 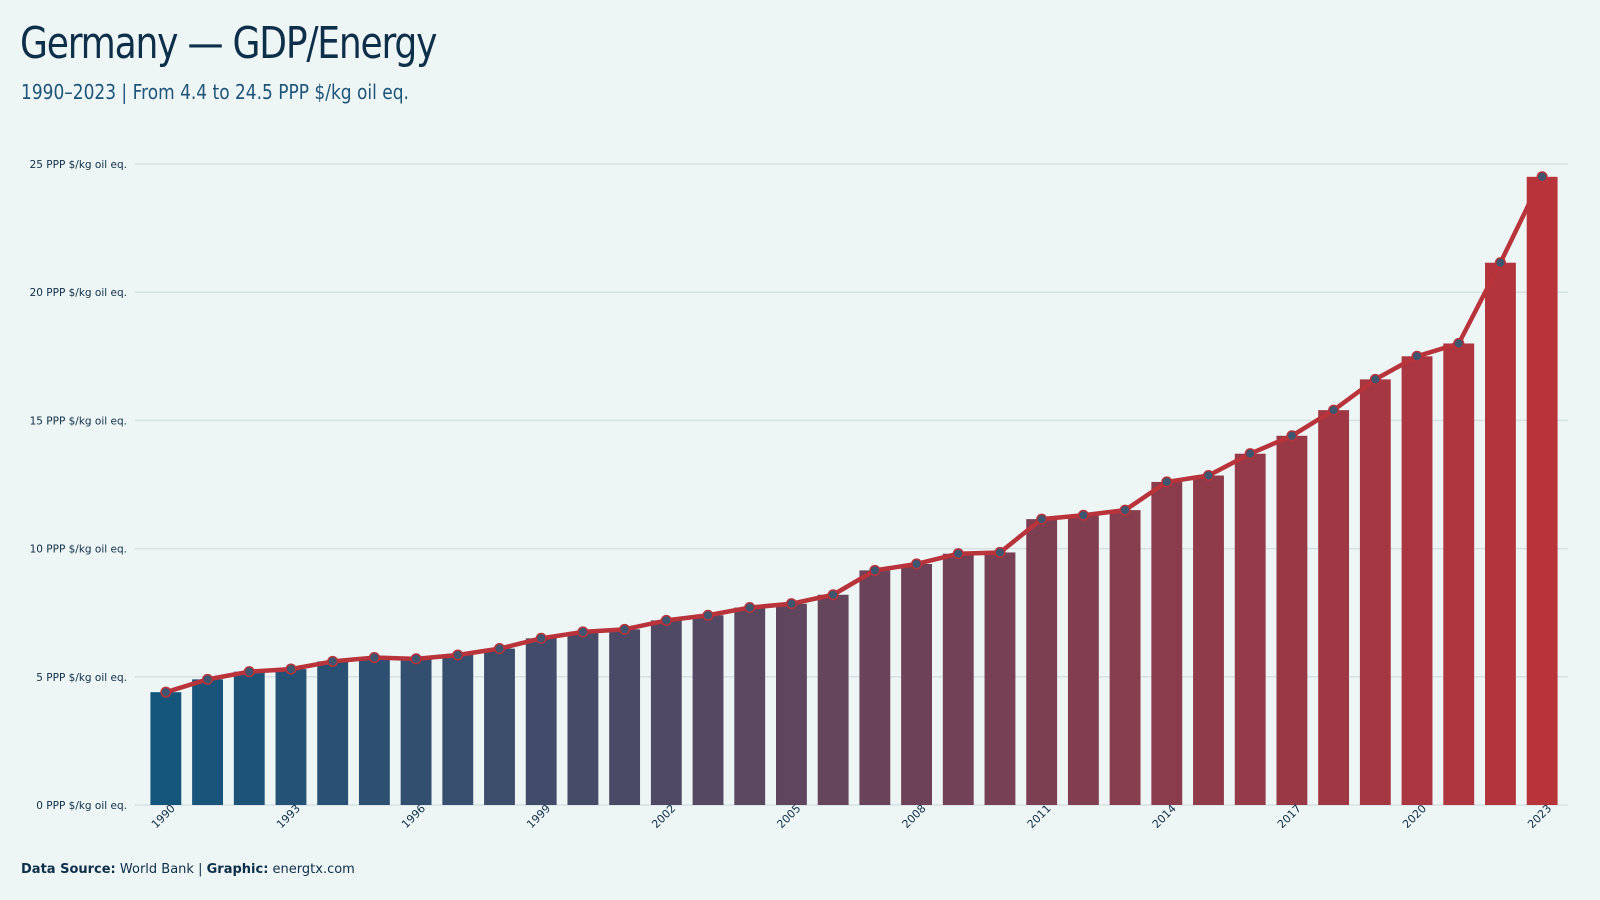 I want to click on marker-2014, so click(x=1167, y=482).